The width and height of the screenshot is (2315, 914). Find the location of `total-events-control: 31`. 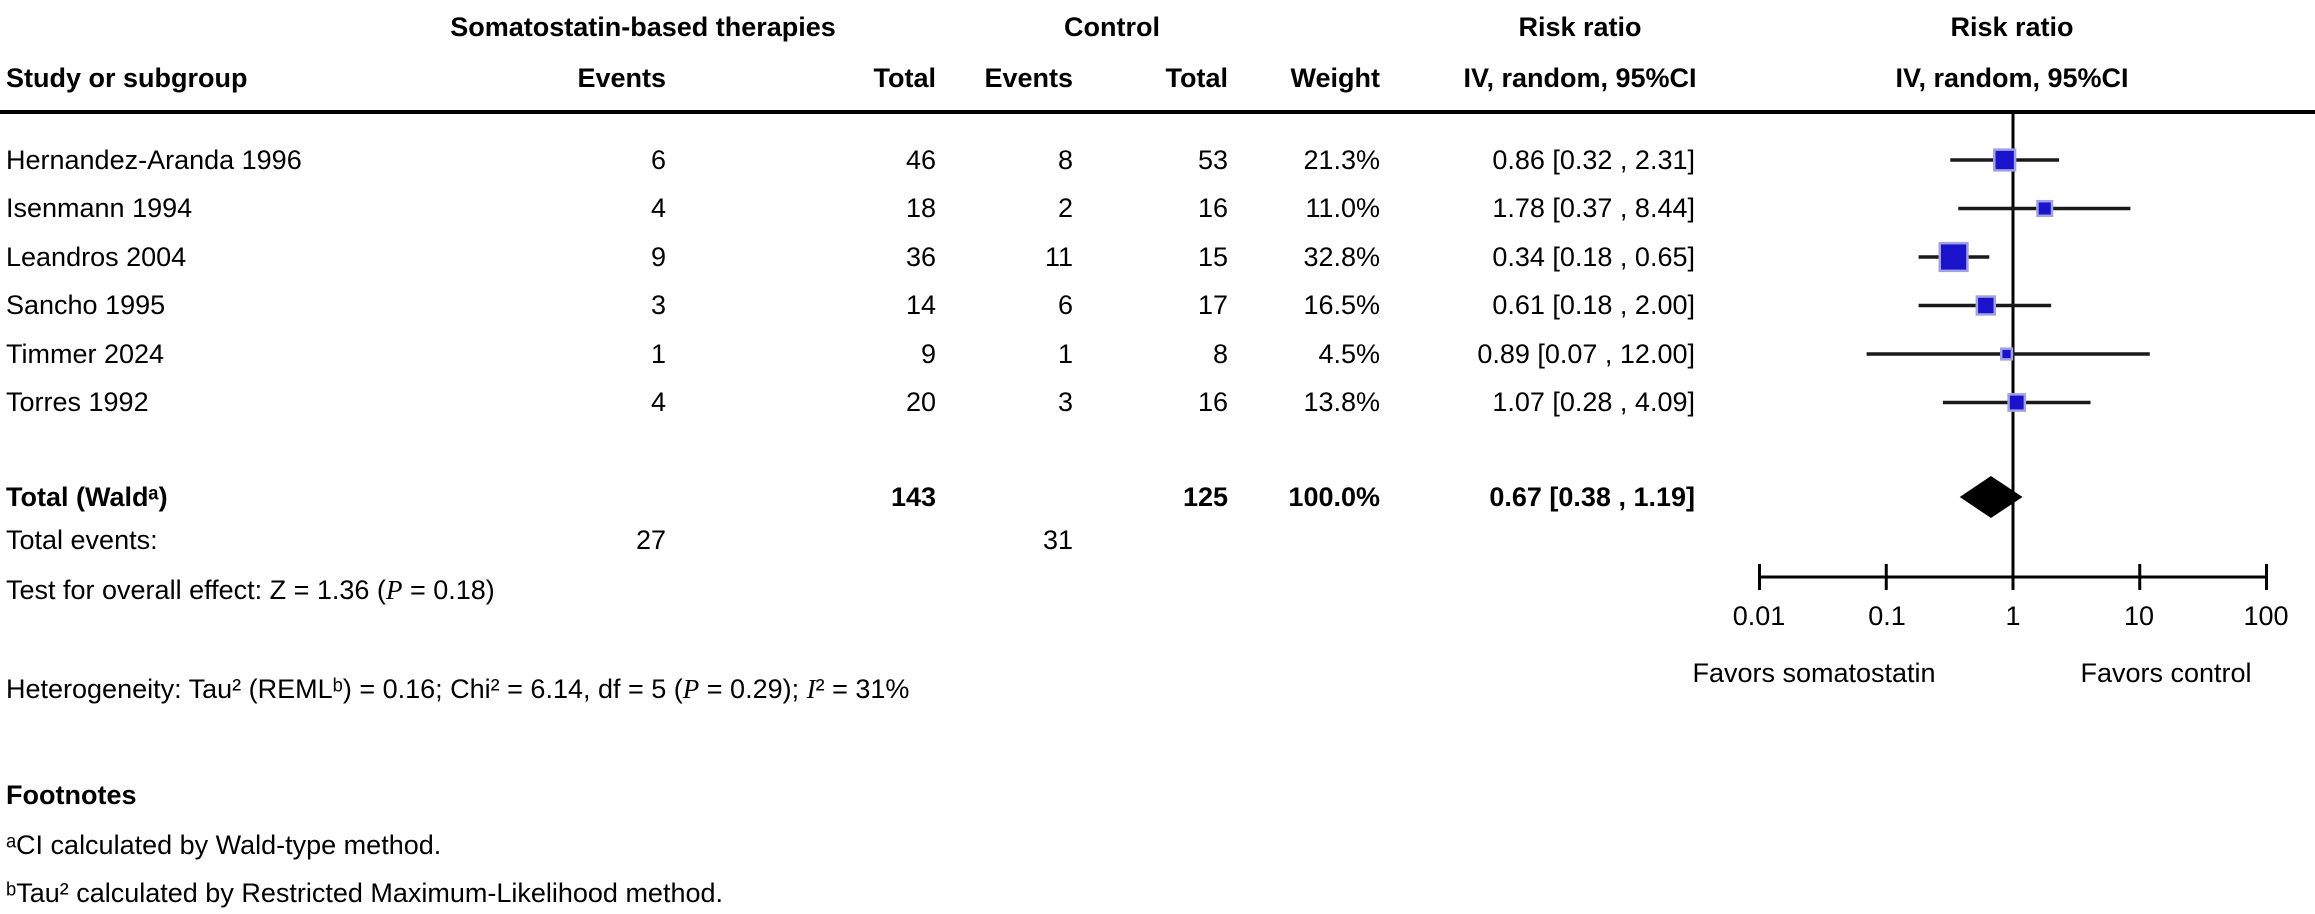

total-events-control: 31 is located at coordinates (1057, 540).